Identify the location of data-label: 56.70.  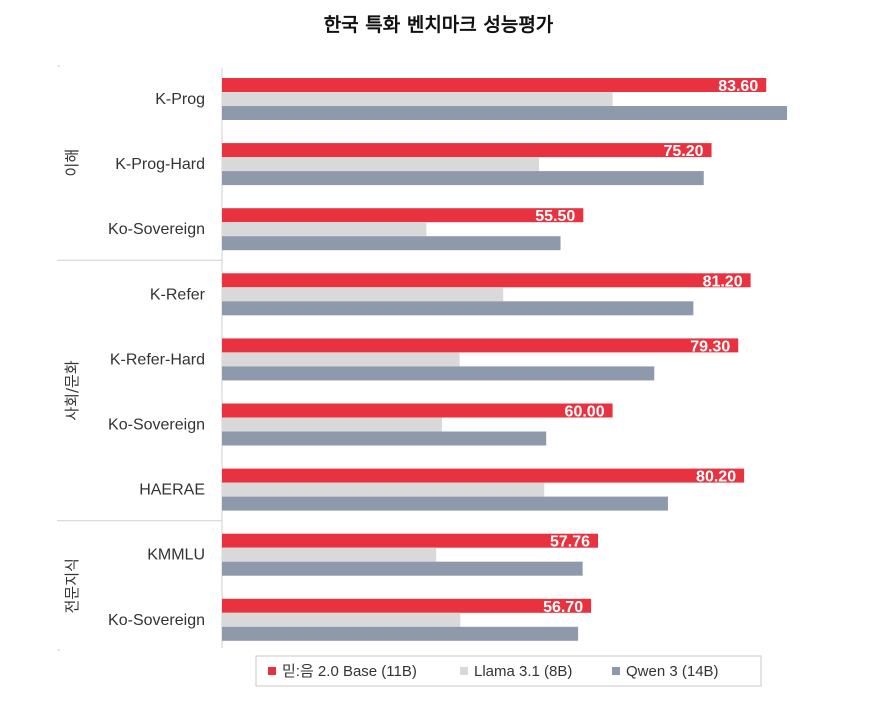
(563, 607).